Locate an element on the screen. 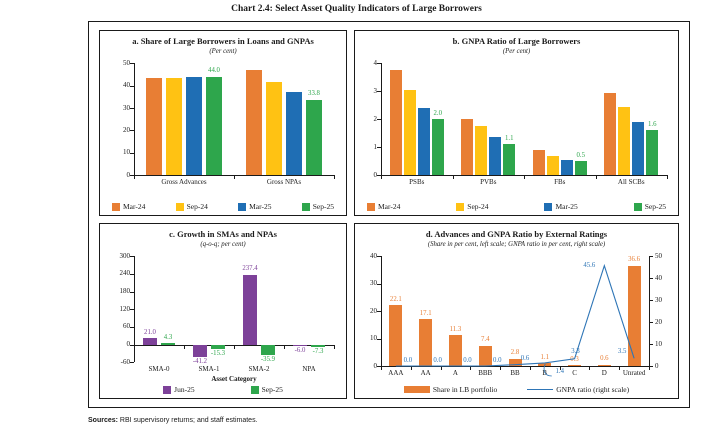 The image size is (713, 431). bar-value-label: -41.2 is located at coordinates (200, 361).